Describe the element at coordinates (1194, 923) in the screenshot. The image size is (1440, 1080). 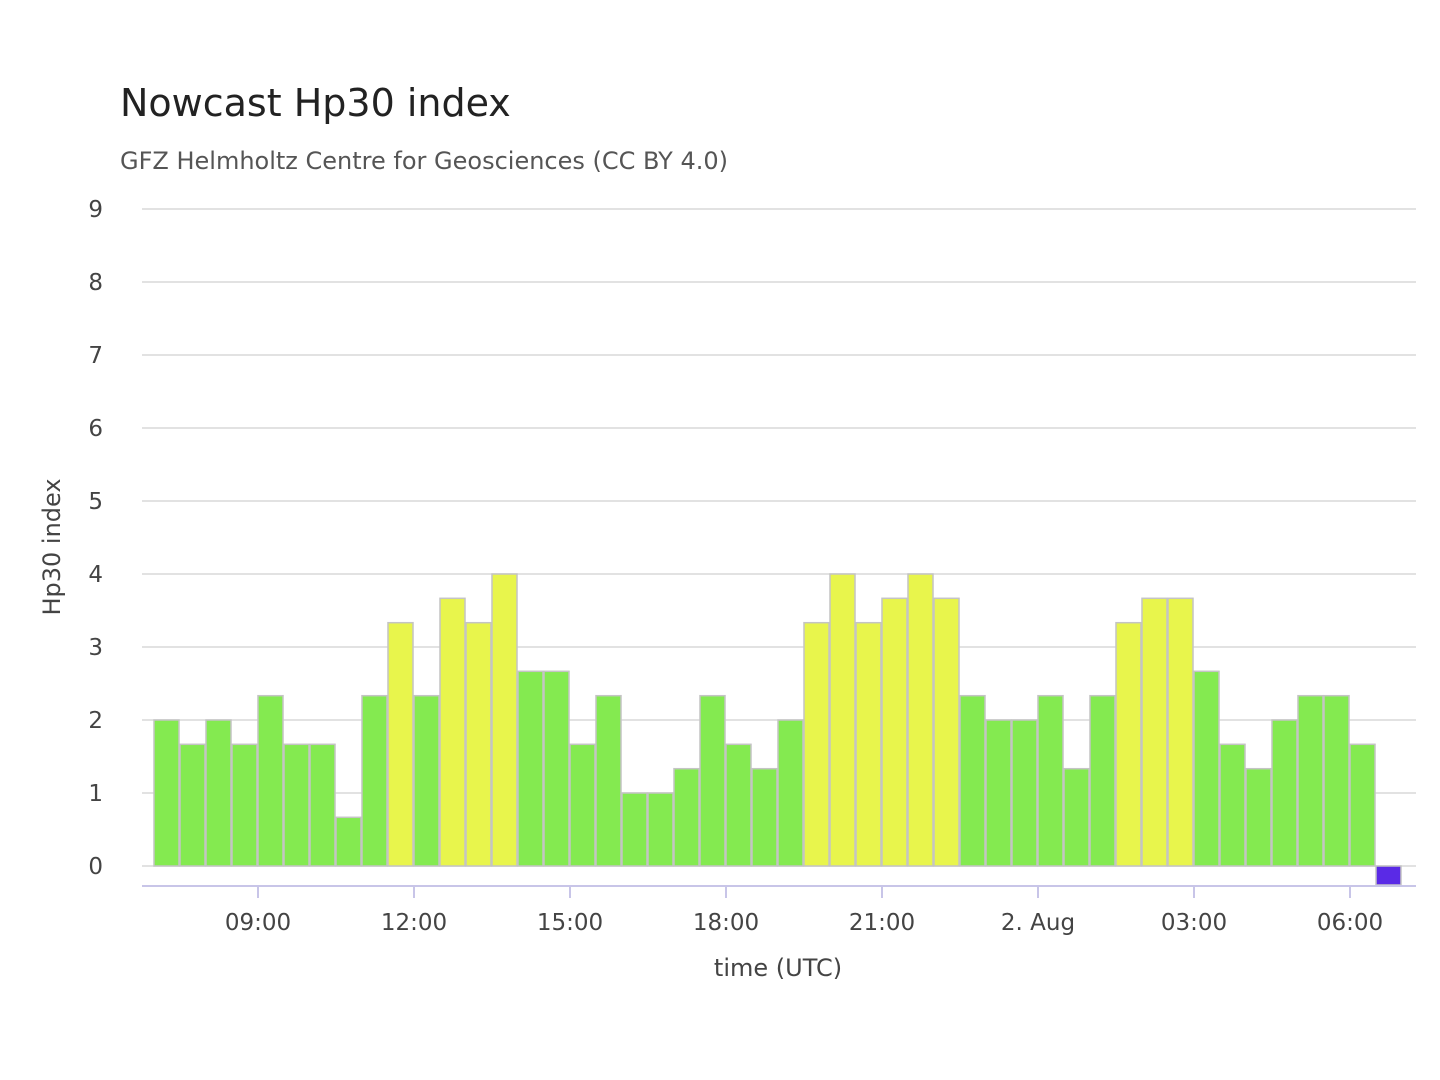
I see `x-tick-label: 03:00` at that location.